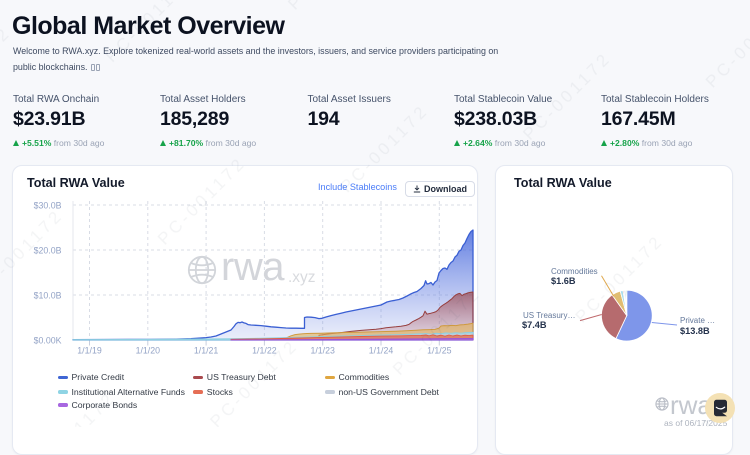  I want to click on svg-text: $30.0B, so click(48, 206).